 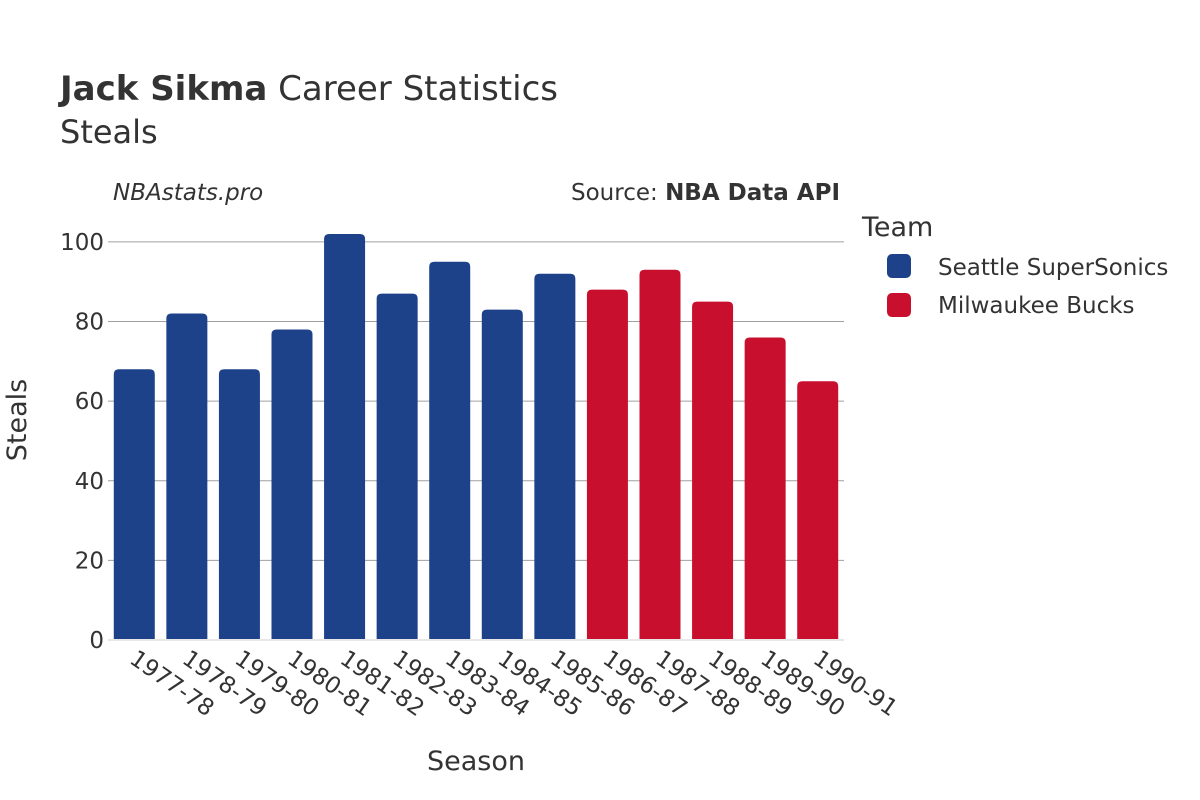 I want to click on chart-subtitle: Steals, so click(x=109, y=132).